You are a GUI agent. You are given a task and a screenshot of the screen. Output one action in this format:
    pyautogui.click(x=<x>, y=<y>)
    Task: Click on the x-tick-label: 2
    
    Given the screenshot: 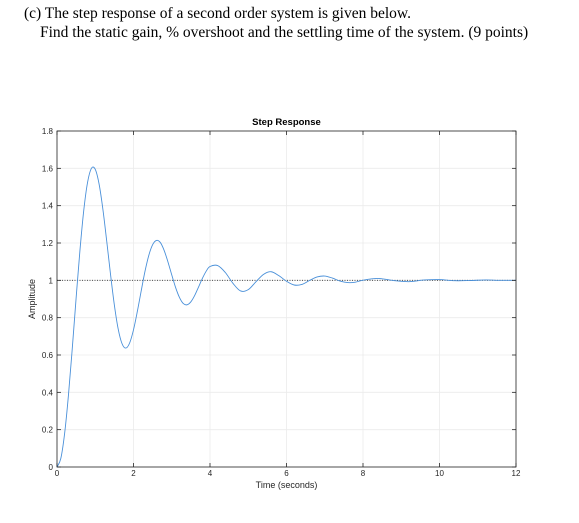 What is the action you would take?
    pyautogui.click(x=133, y=473)
    